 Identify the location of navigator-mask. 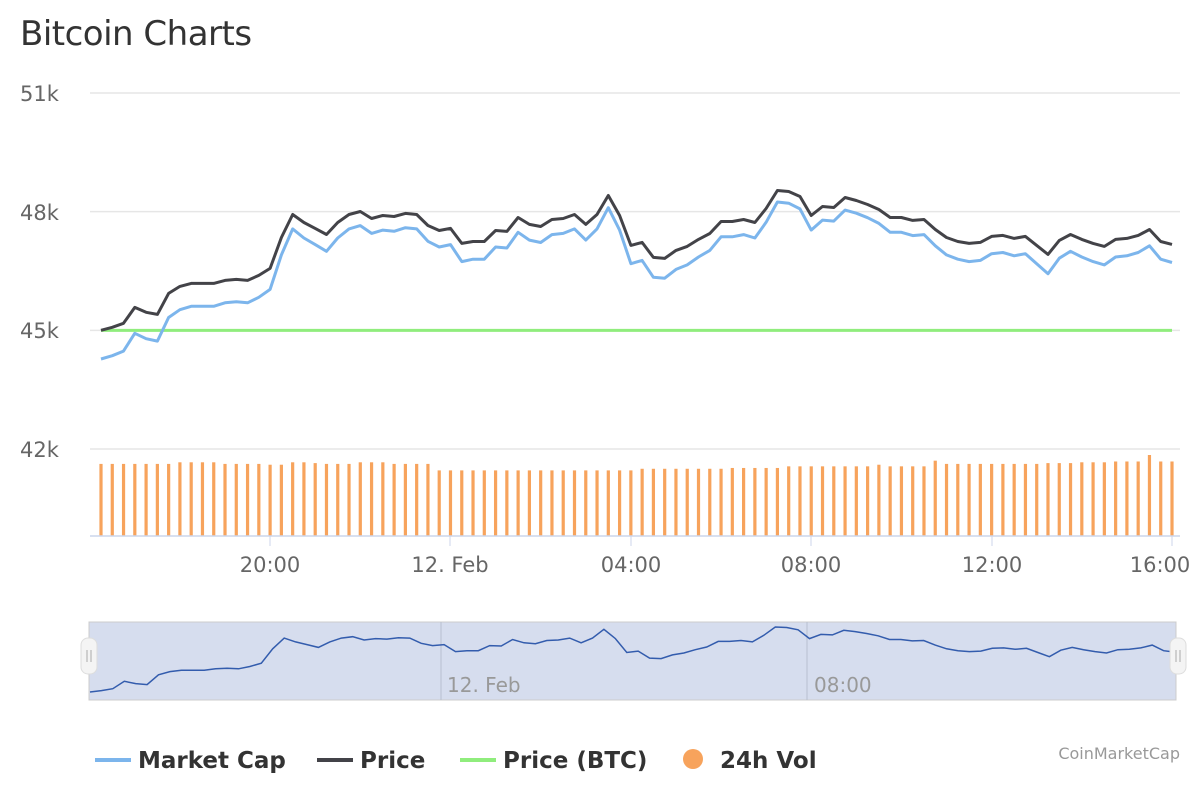
(632, 661).